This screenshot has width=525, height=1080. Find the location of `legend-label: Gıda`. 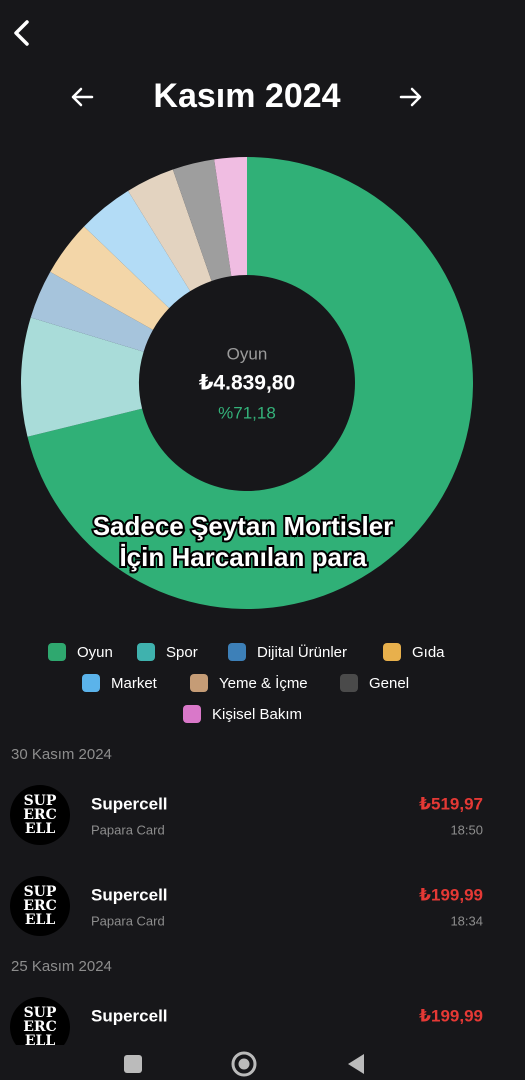

legend-label: Gıda is located at coordinates (428, 652).